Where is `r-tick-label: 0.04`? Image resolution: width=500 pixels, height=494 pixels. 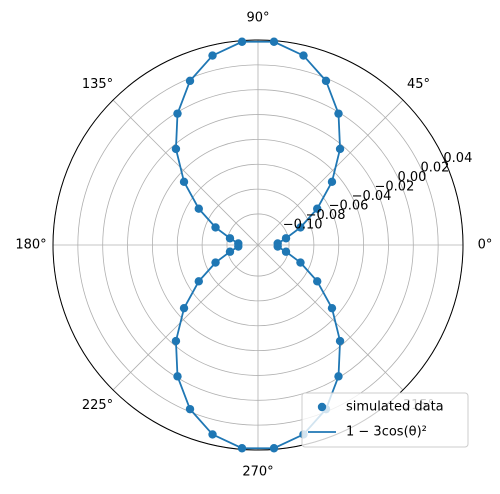 r-tick-label: 0.04 is located at coordinates (457, 158).